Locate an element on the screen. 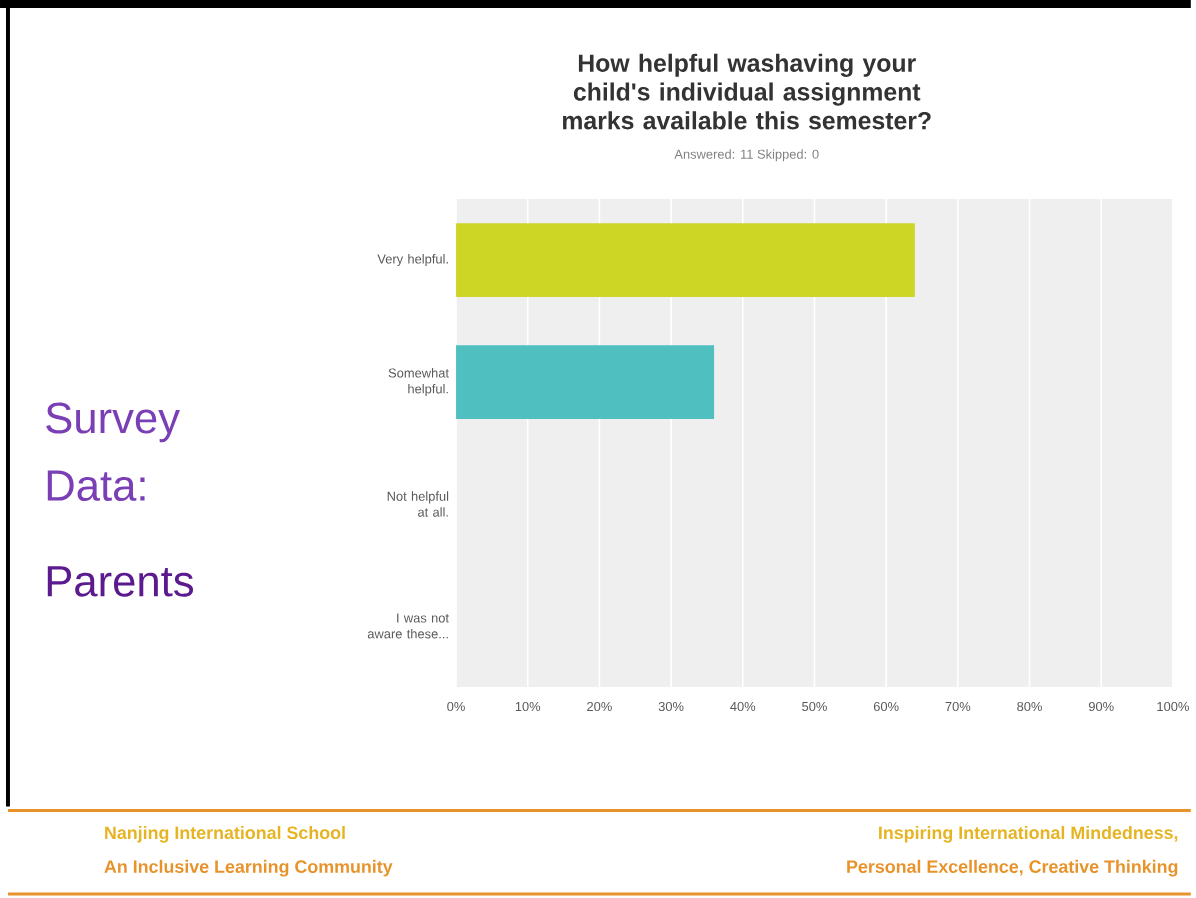  text: Survey Data: is located at coordinates (113, 451).